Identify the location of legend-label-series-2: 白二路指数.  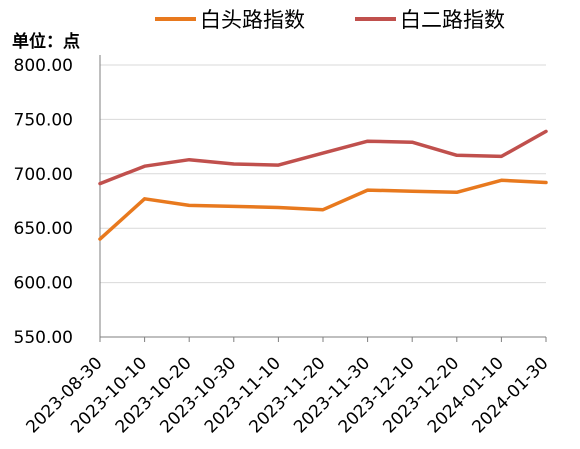
(452, 20).